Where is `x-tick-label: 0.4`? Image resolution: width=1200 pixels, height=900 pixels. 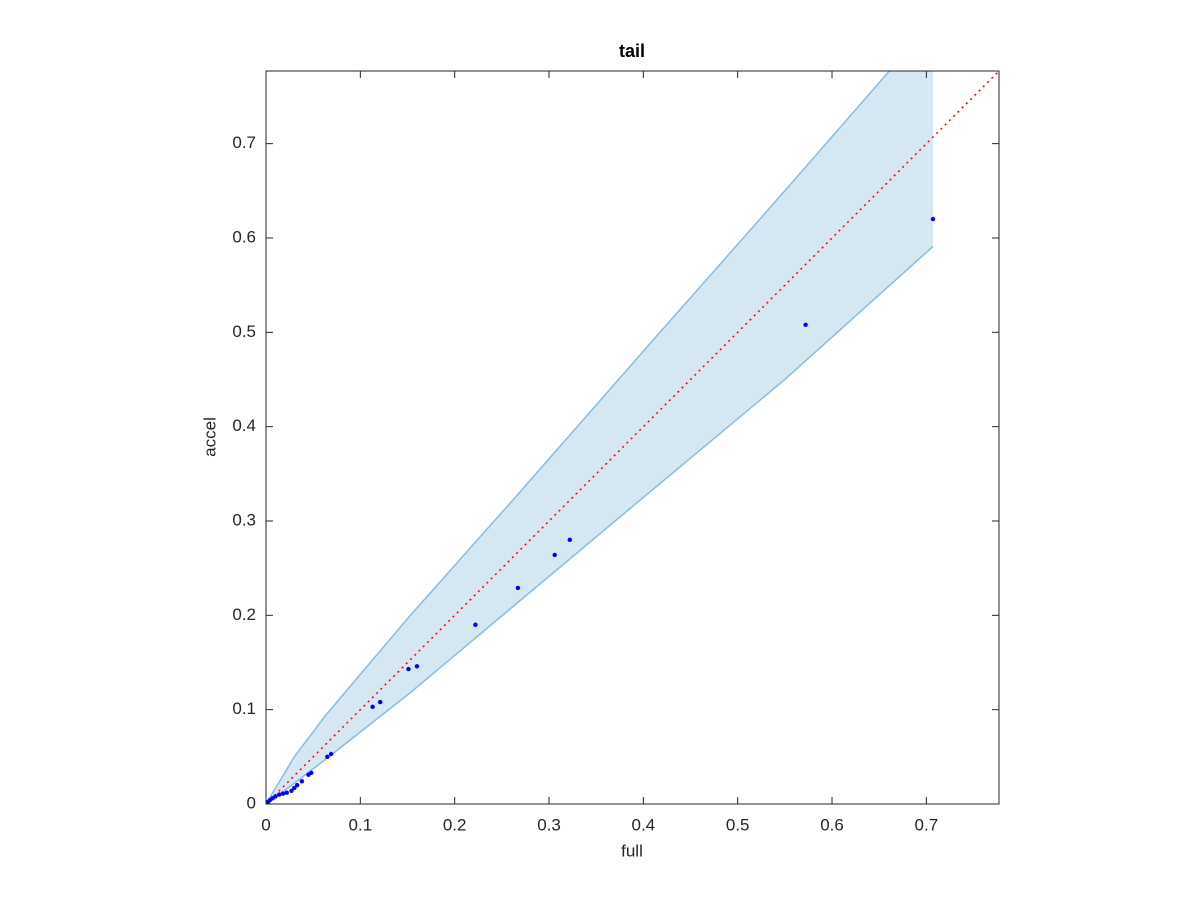
x-tick-label: 0.4 is located at coordinates (644, 824).